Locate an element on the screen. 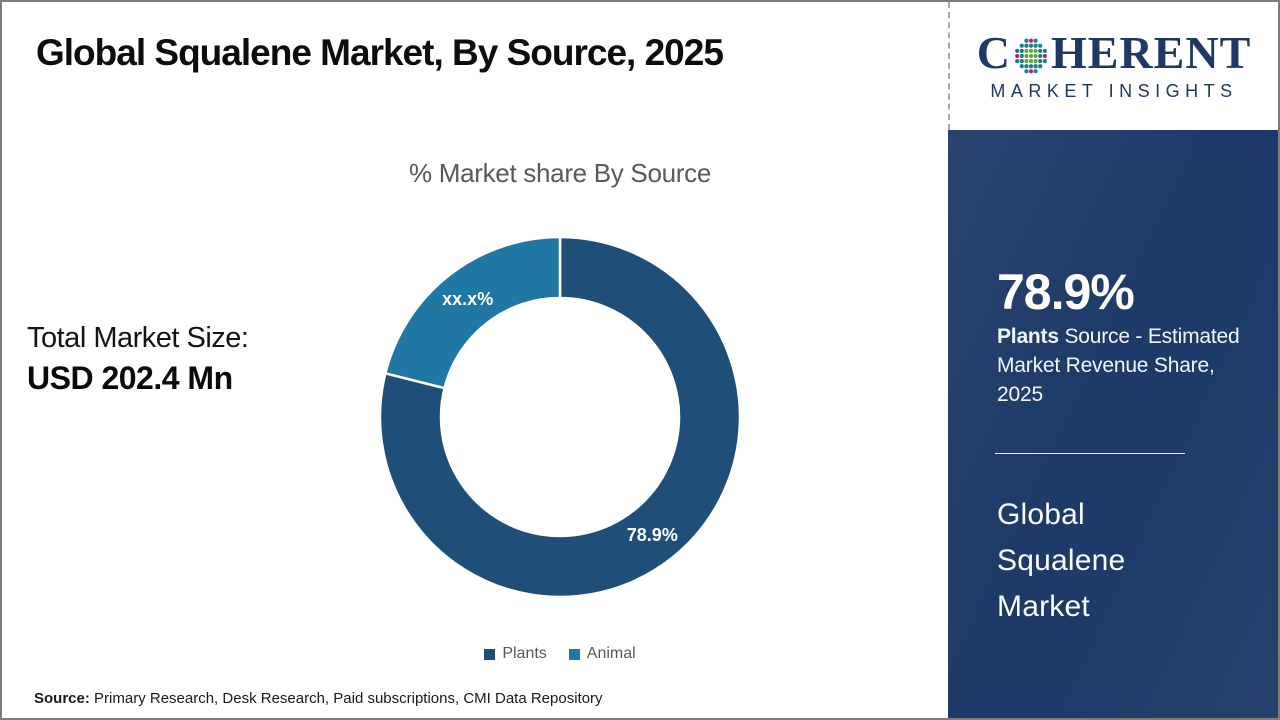 Image resolution: width=1280 pixels, height=720 pixels. brand-letters-rest: HERENT is located at coordinates (1151, 52).